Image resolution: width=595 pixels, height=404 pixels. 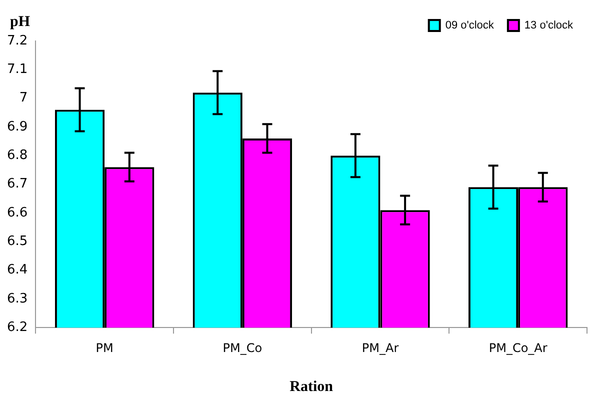 What do you see at coordinates (469, 26) in the screenshot?
I see `legend-label: 09 o'clock` at bounding box center [469, 26].